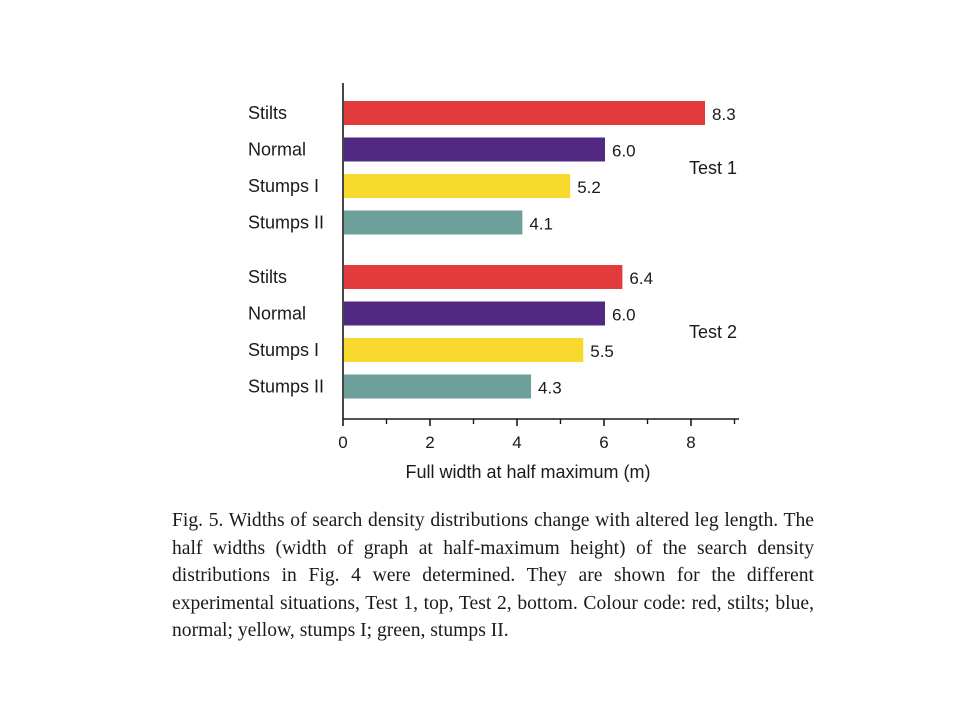  I want to click on bar-test1-stumps-ii, so click(433, 222).